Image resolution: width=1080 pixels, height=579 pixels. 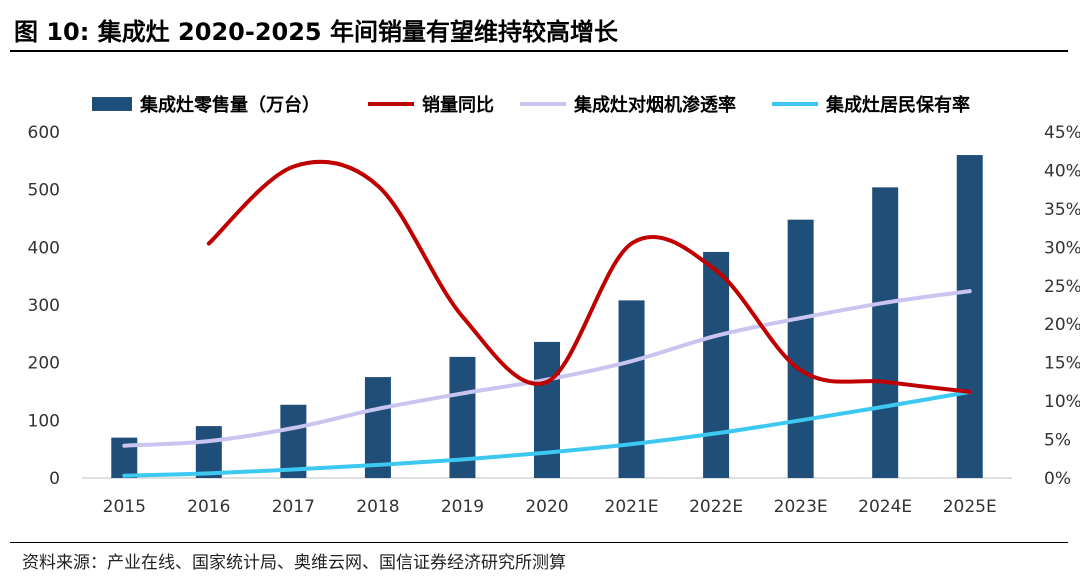 I want to click on x-tick-label: 2020, so click(x=546, y=507).